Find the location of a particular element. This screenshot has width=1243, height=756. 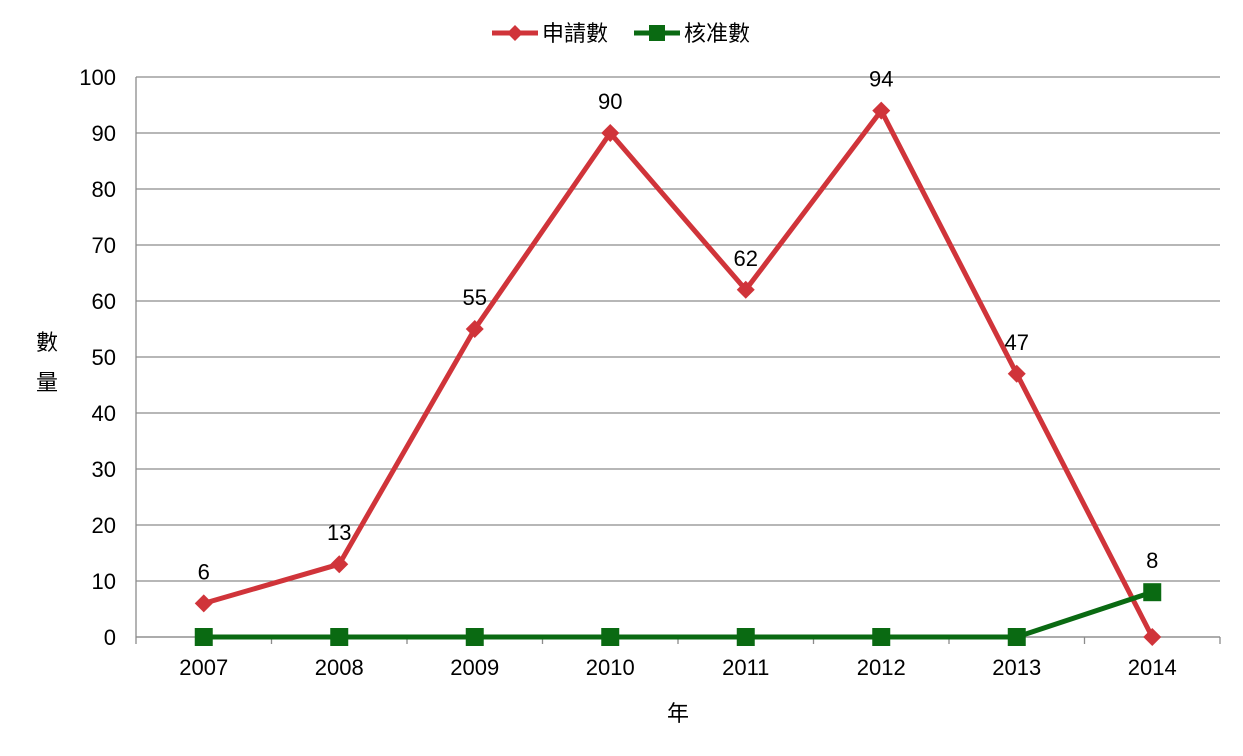

x-tick-label: 2010 is located at coordinates (610, 667).